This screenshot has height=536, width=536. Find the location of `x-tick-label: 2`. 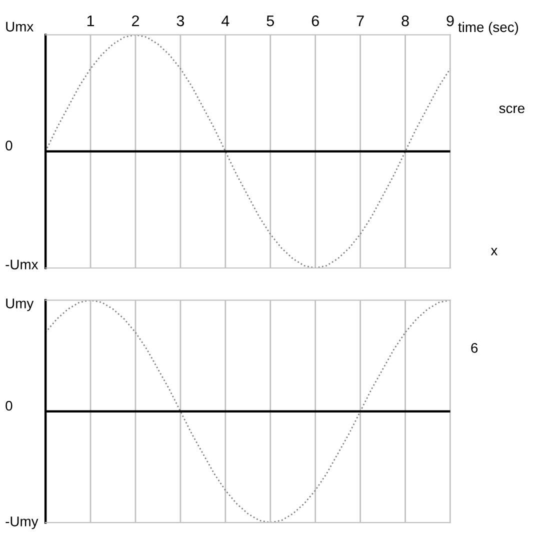

x-tick-label: 2 is located at coordinates (135, 20).